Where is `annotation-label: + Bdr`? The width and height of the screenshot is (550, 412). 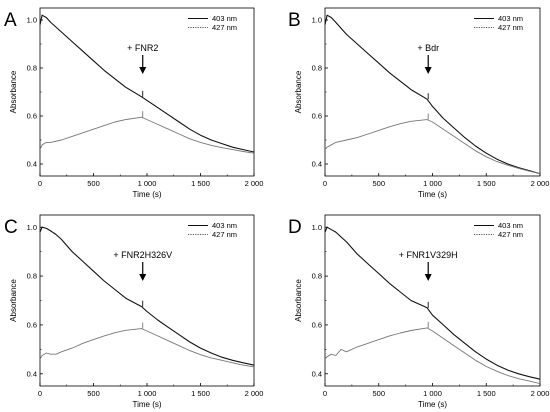
annotation-label: + Bdr is located at coordinates (428, 48).